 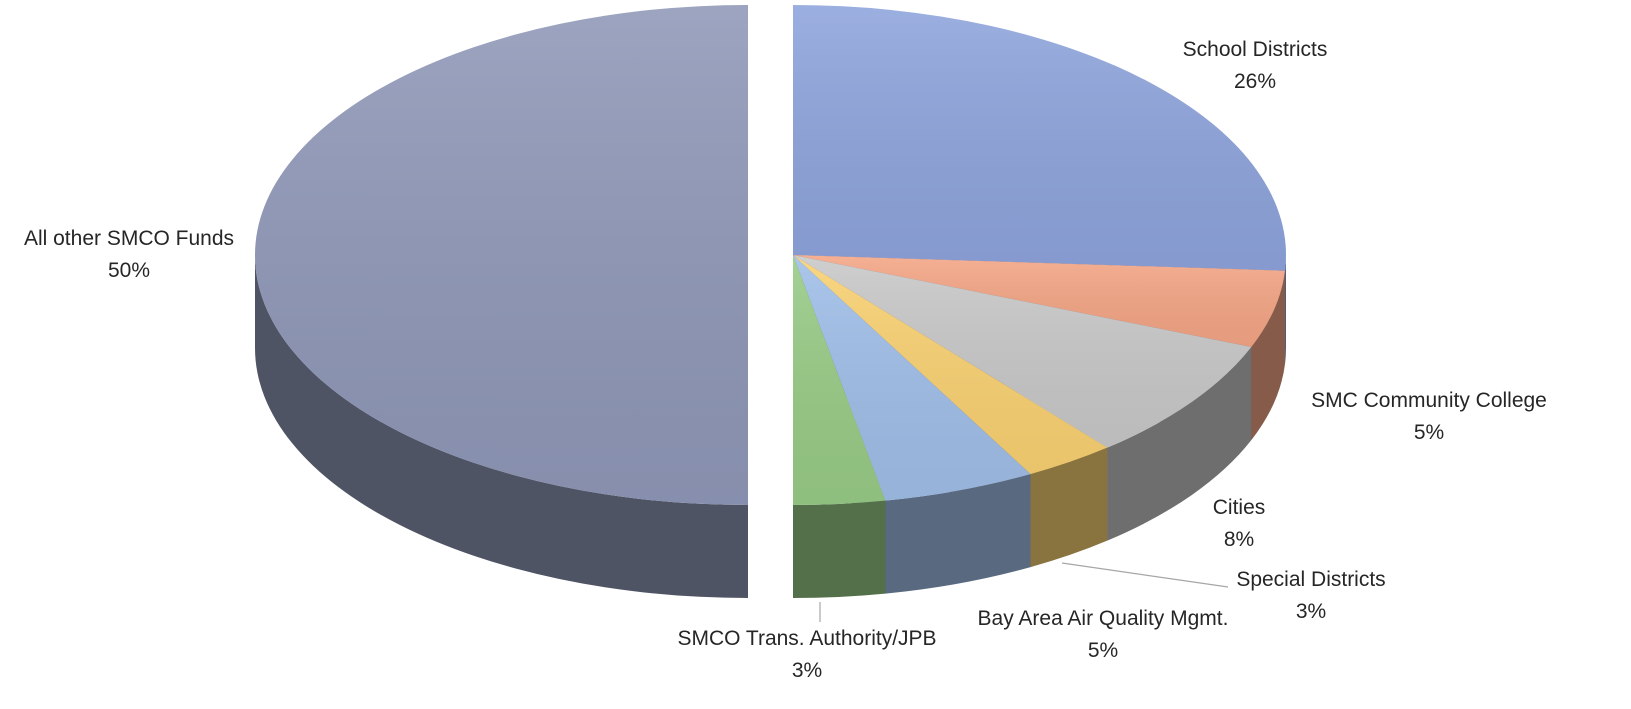 I want to click on label-smco-trans-authority-jpb-value: 3%, so click(x=807, y=670).